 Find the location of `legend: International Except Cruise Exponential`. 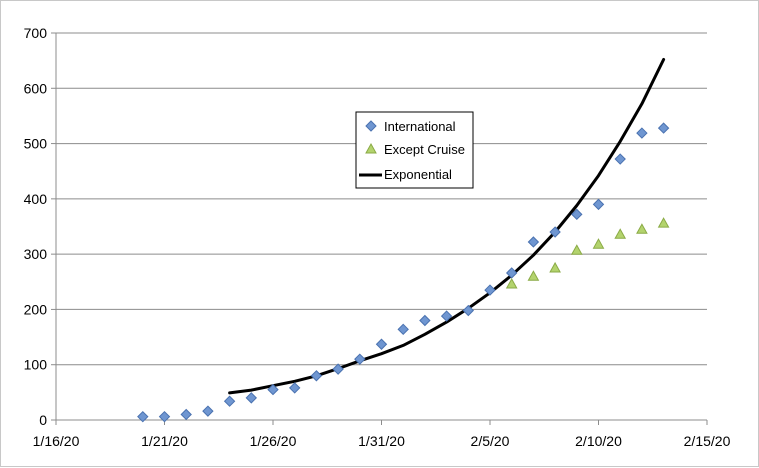

legend: International Except Cruise Exponential is located at coordinates (414, 150).